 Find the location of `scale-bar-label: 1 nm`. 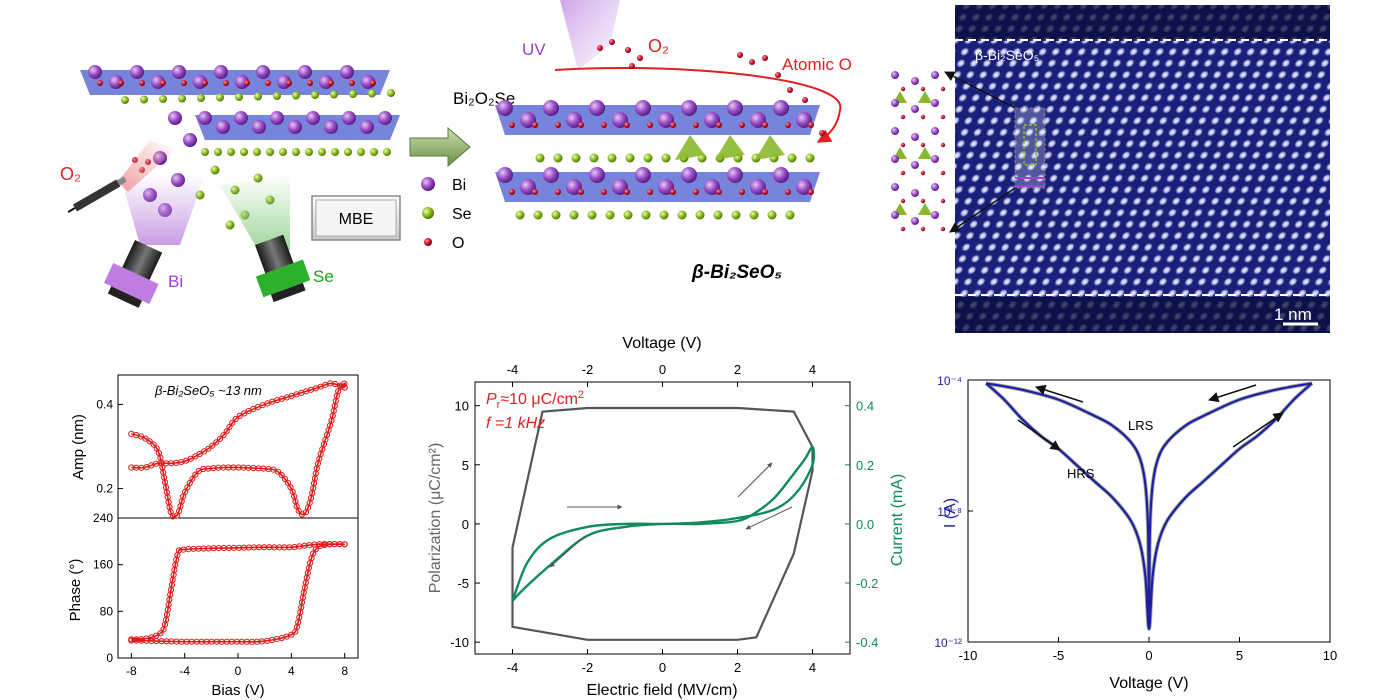

scale-bar-label: 1 nm is located at coordinates (1293, 314).